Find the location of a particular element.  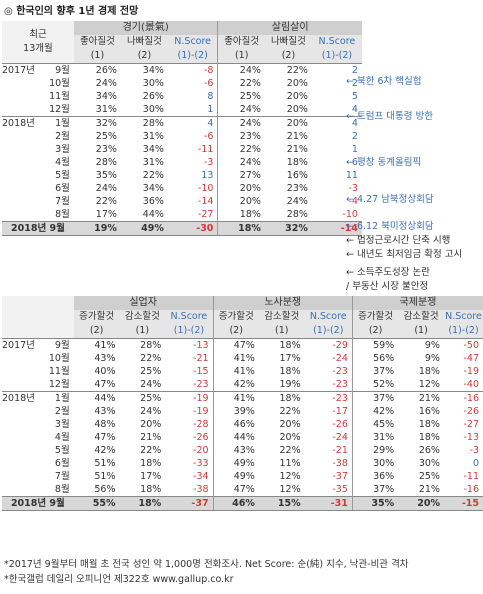

net-score-cell: 2 is located at coordinates (354, 83).